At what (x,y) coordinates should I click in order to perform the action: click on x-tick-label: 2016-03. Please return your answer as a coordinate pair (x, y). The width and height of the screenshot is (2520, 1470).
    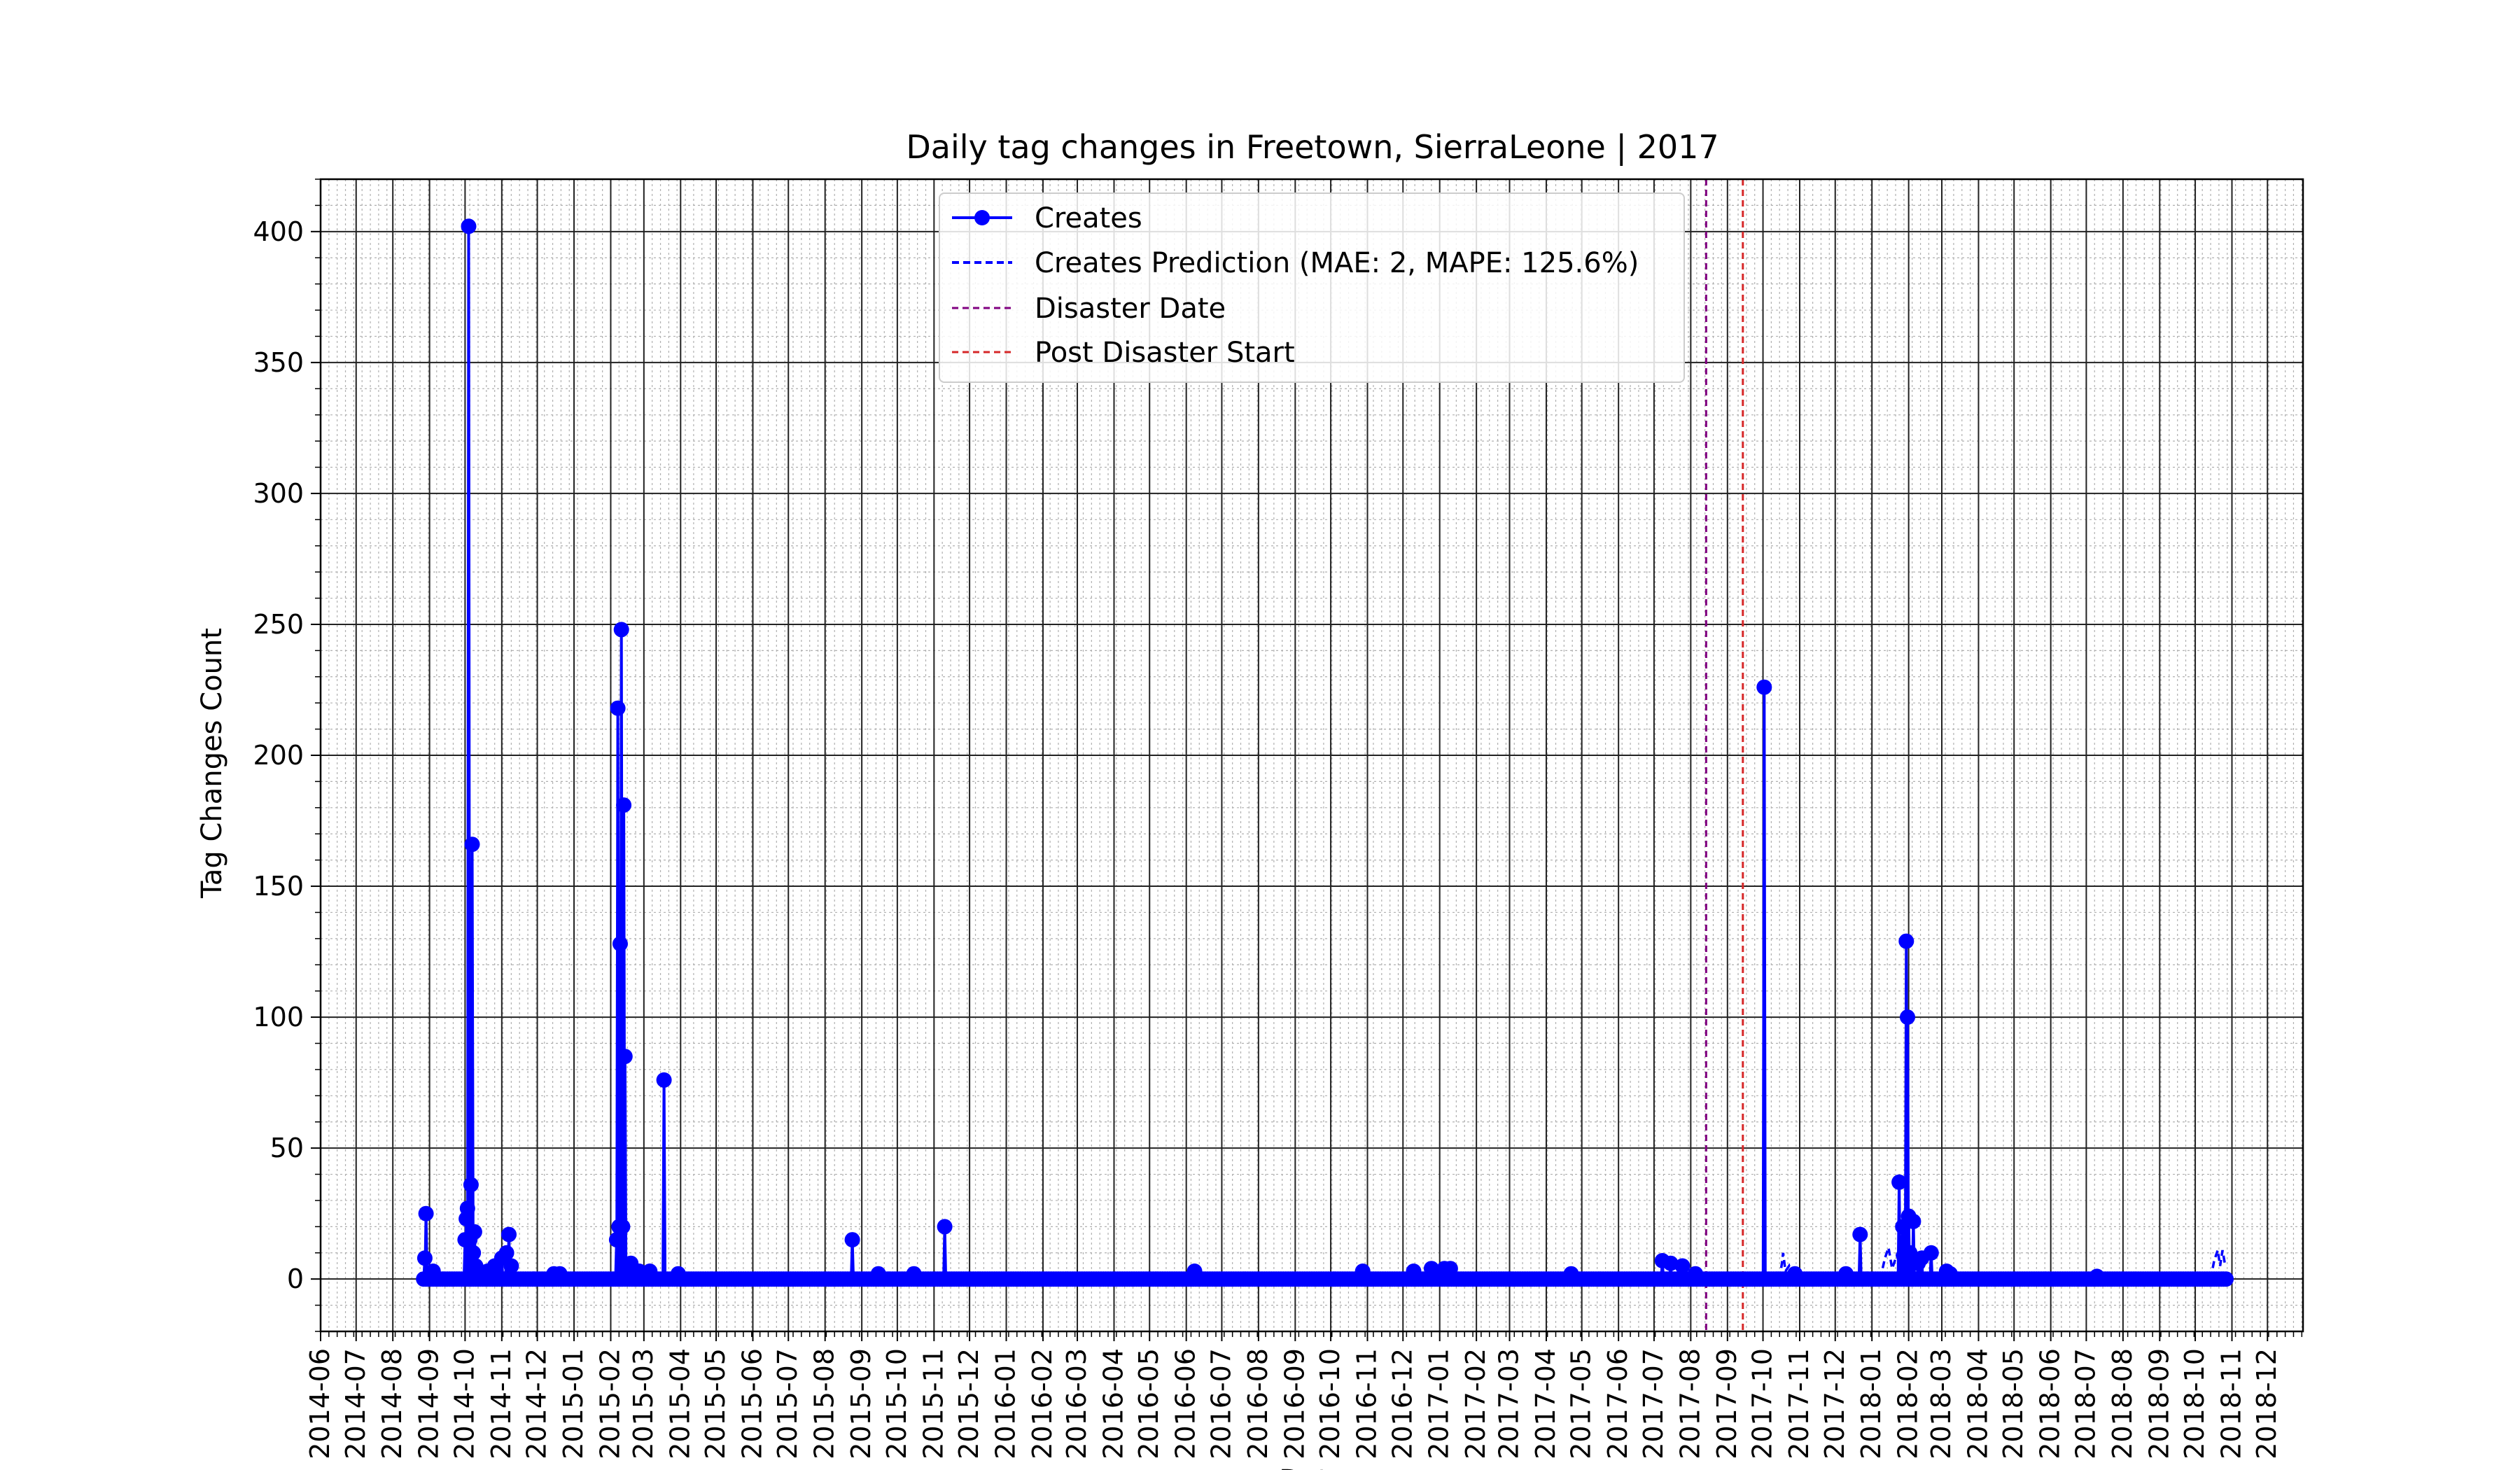
    Looking at the image, I should click on (1076, 1404).